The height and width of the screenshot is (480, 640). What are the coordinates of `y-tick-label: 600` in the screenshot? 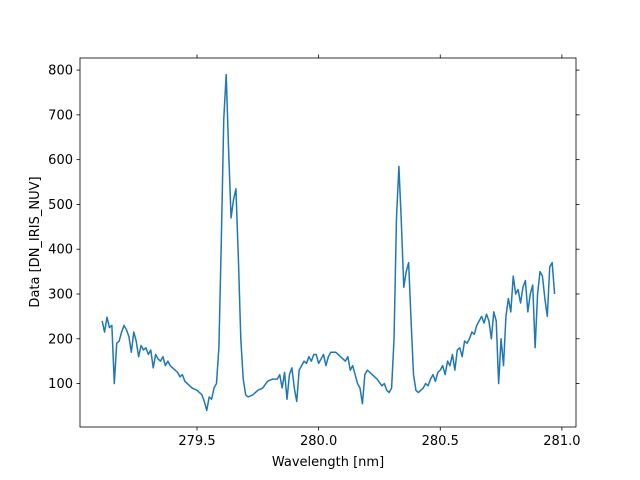 It's located at (60, 160).